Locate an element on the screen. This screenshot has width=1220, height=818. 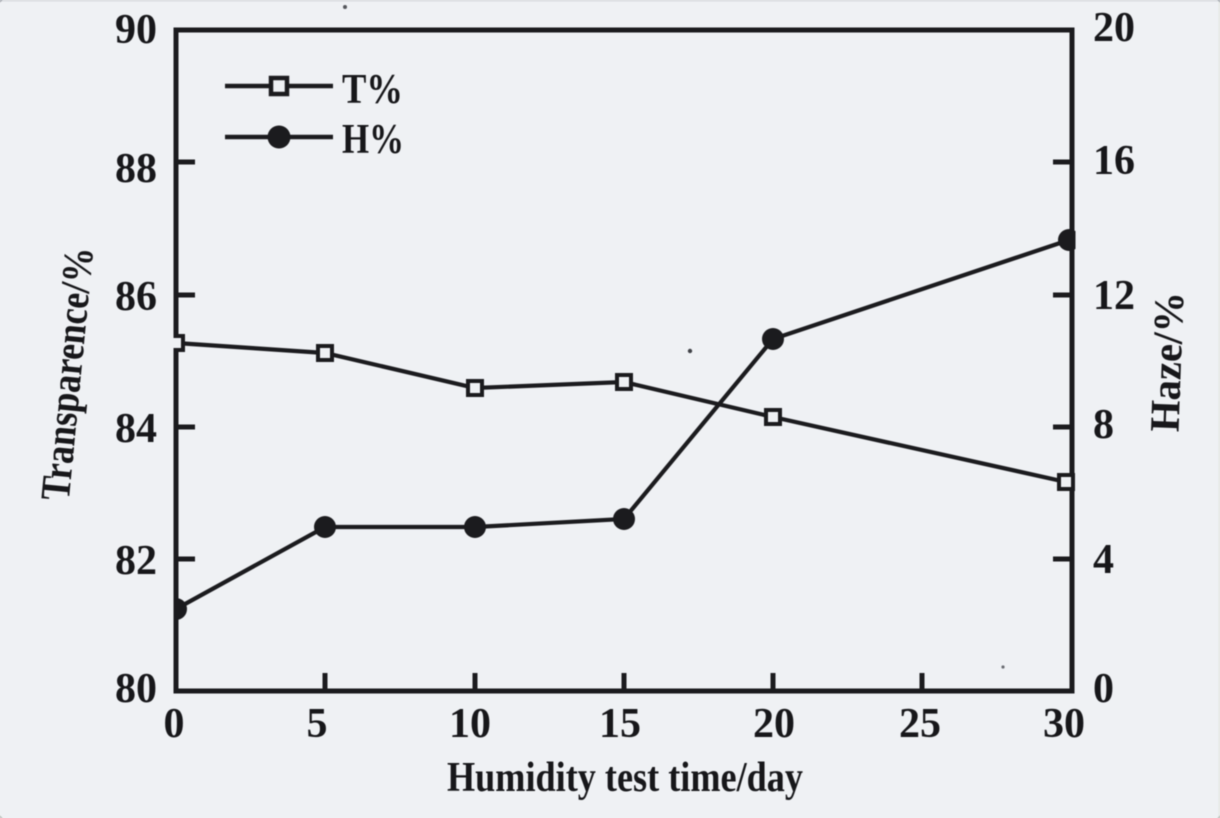
svg-text: 88 is located at coordinates (136, 169).